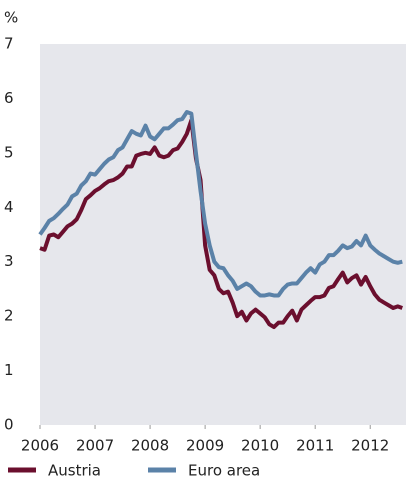 This screenshot has height=484, width=406. Describe the element at coordinates (370, 446) in the screenshot. I see `x-tick-label: 2012` at that location.